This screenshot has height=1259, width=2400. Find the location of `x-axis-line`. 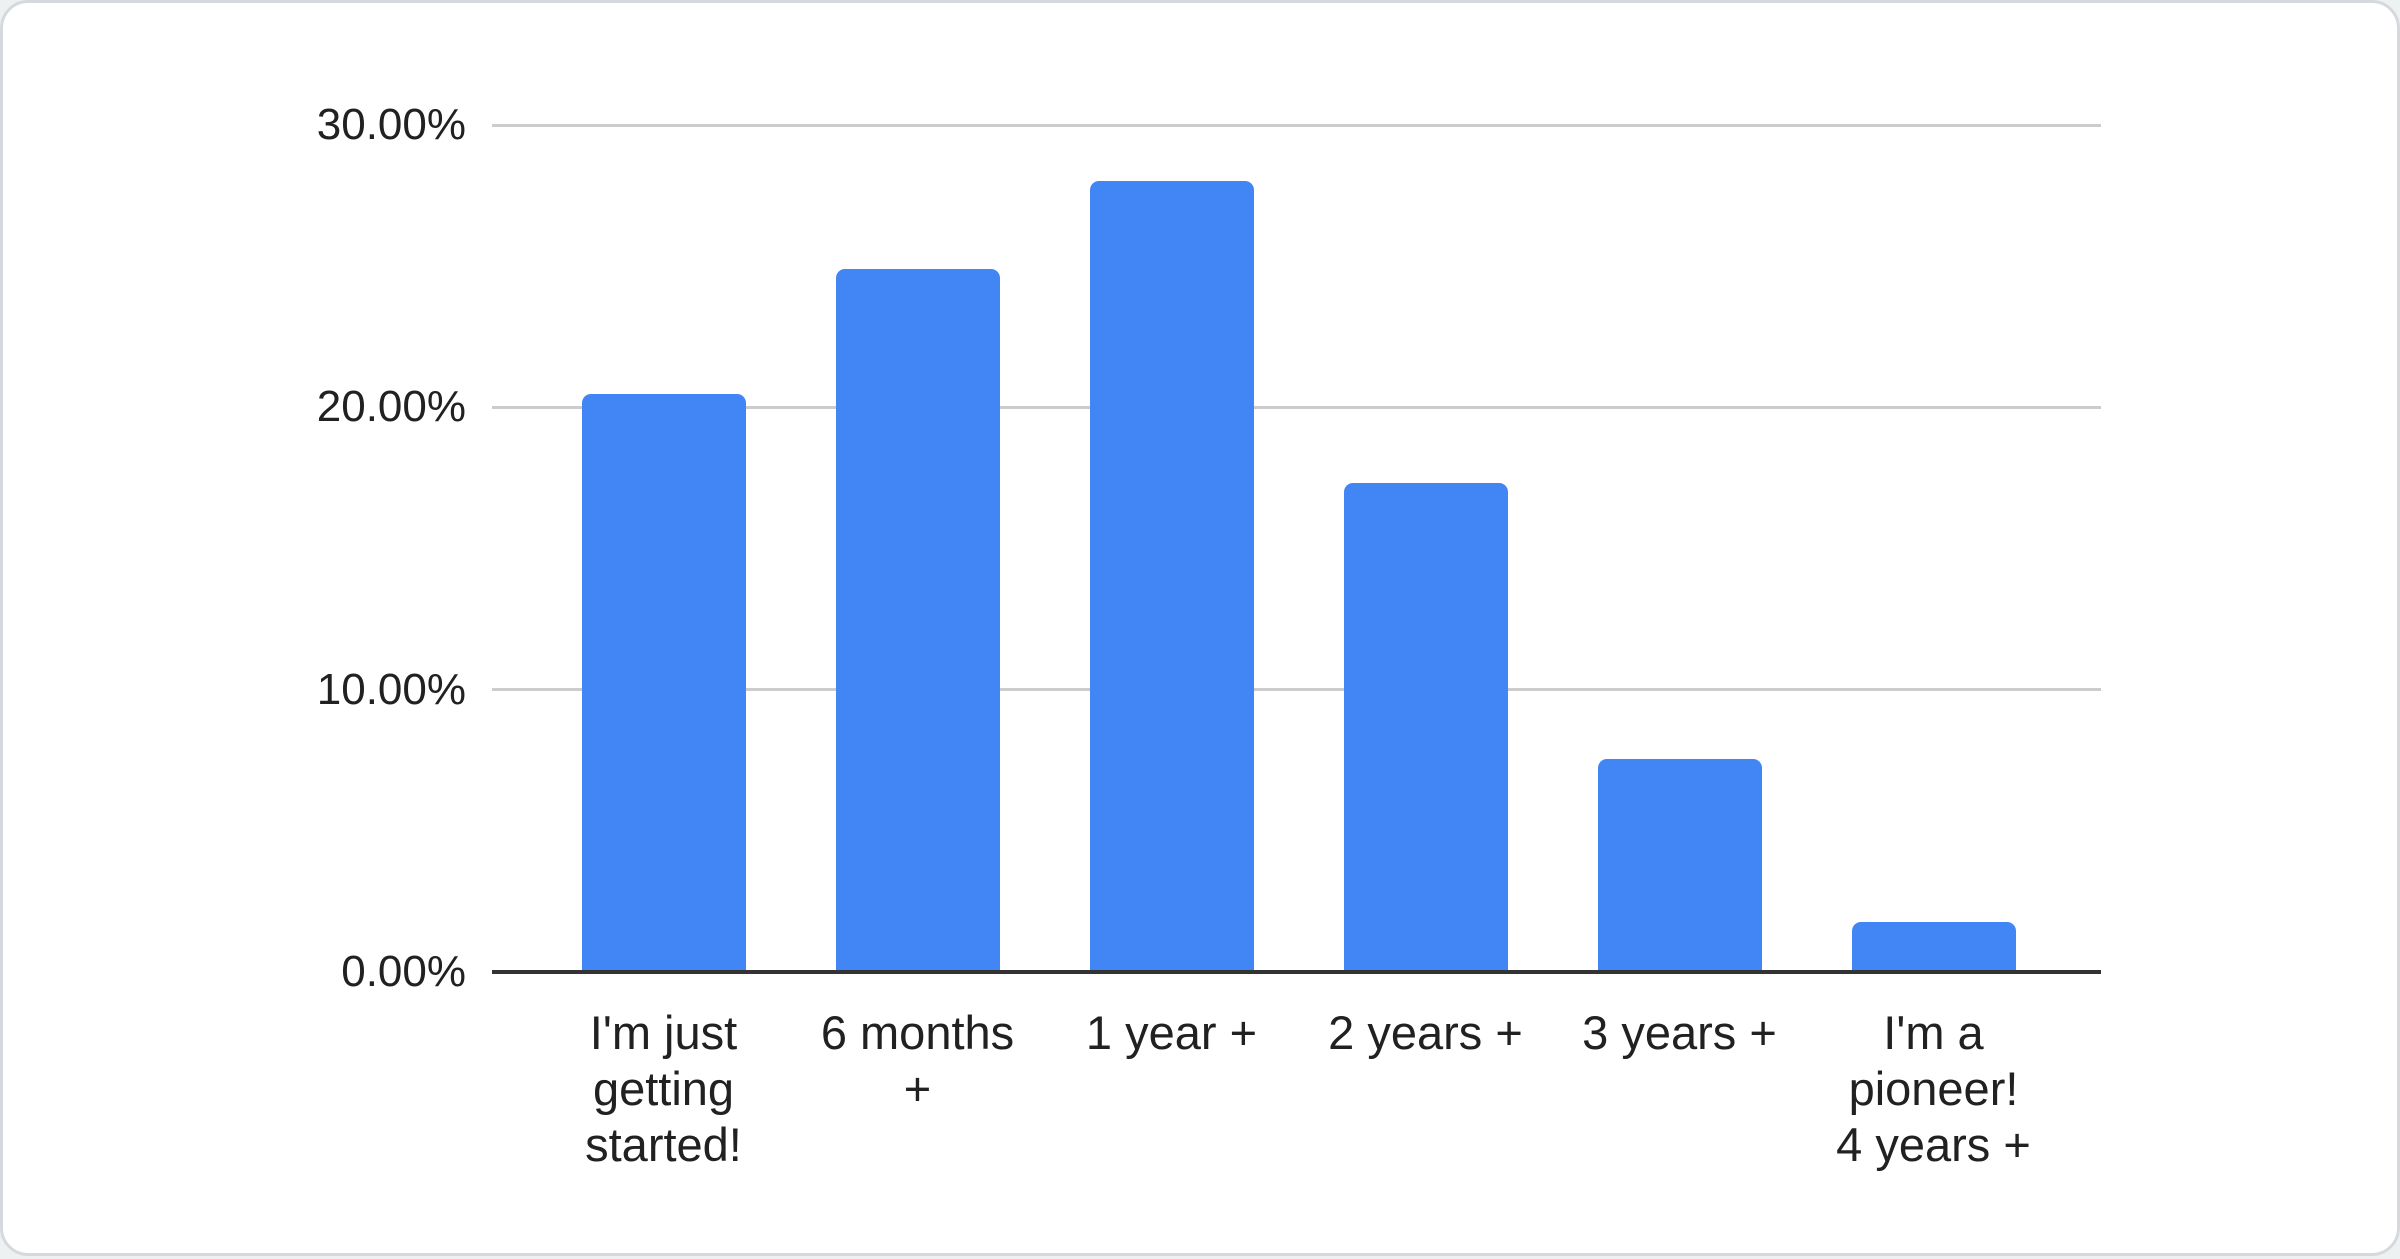

x-axis-line is located at coordinates (1296, 972).